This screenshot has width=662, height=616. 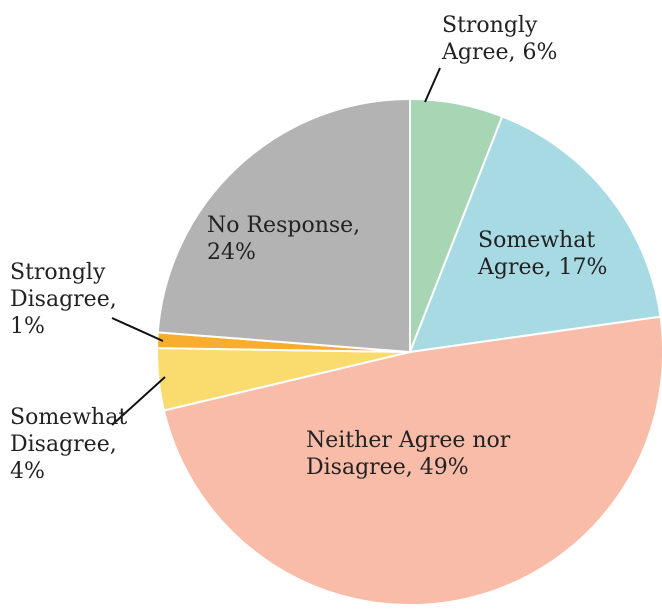 What do you see at coordinates (283, 239) in the screenshot?
I see `slice-label-no-response: No Response, 24%` at bounding box center [283, 239].